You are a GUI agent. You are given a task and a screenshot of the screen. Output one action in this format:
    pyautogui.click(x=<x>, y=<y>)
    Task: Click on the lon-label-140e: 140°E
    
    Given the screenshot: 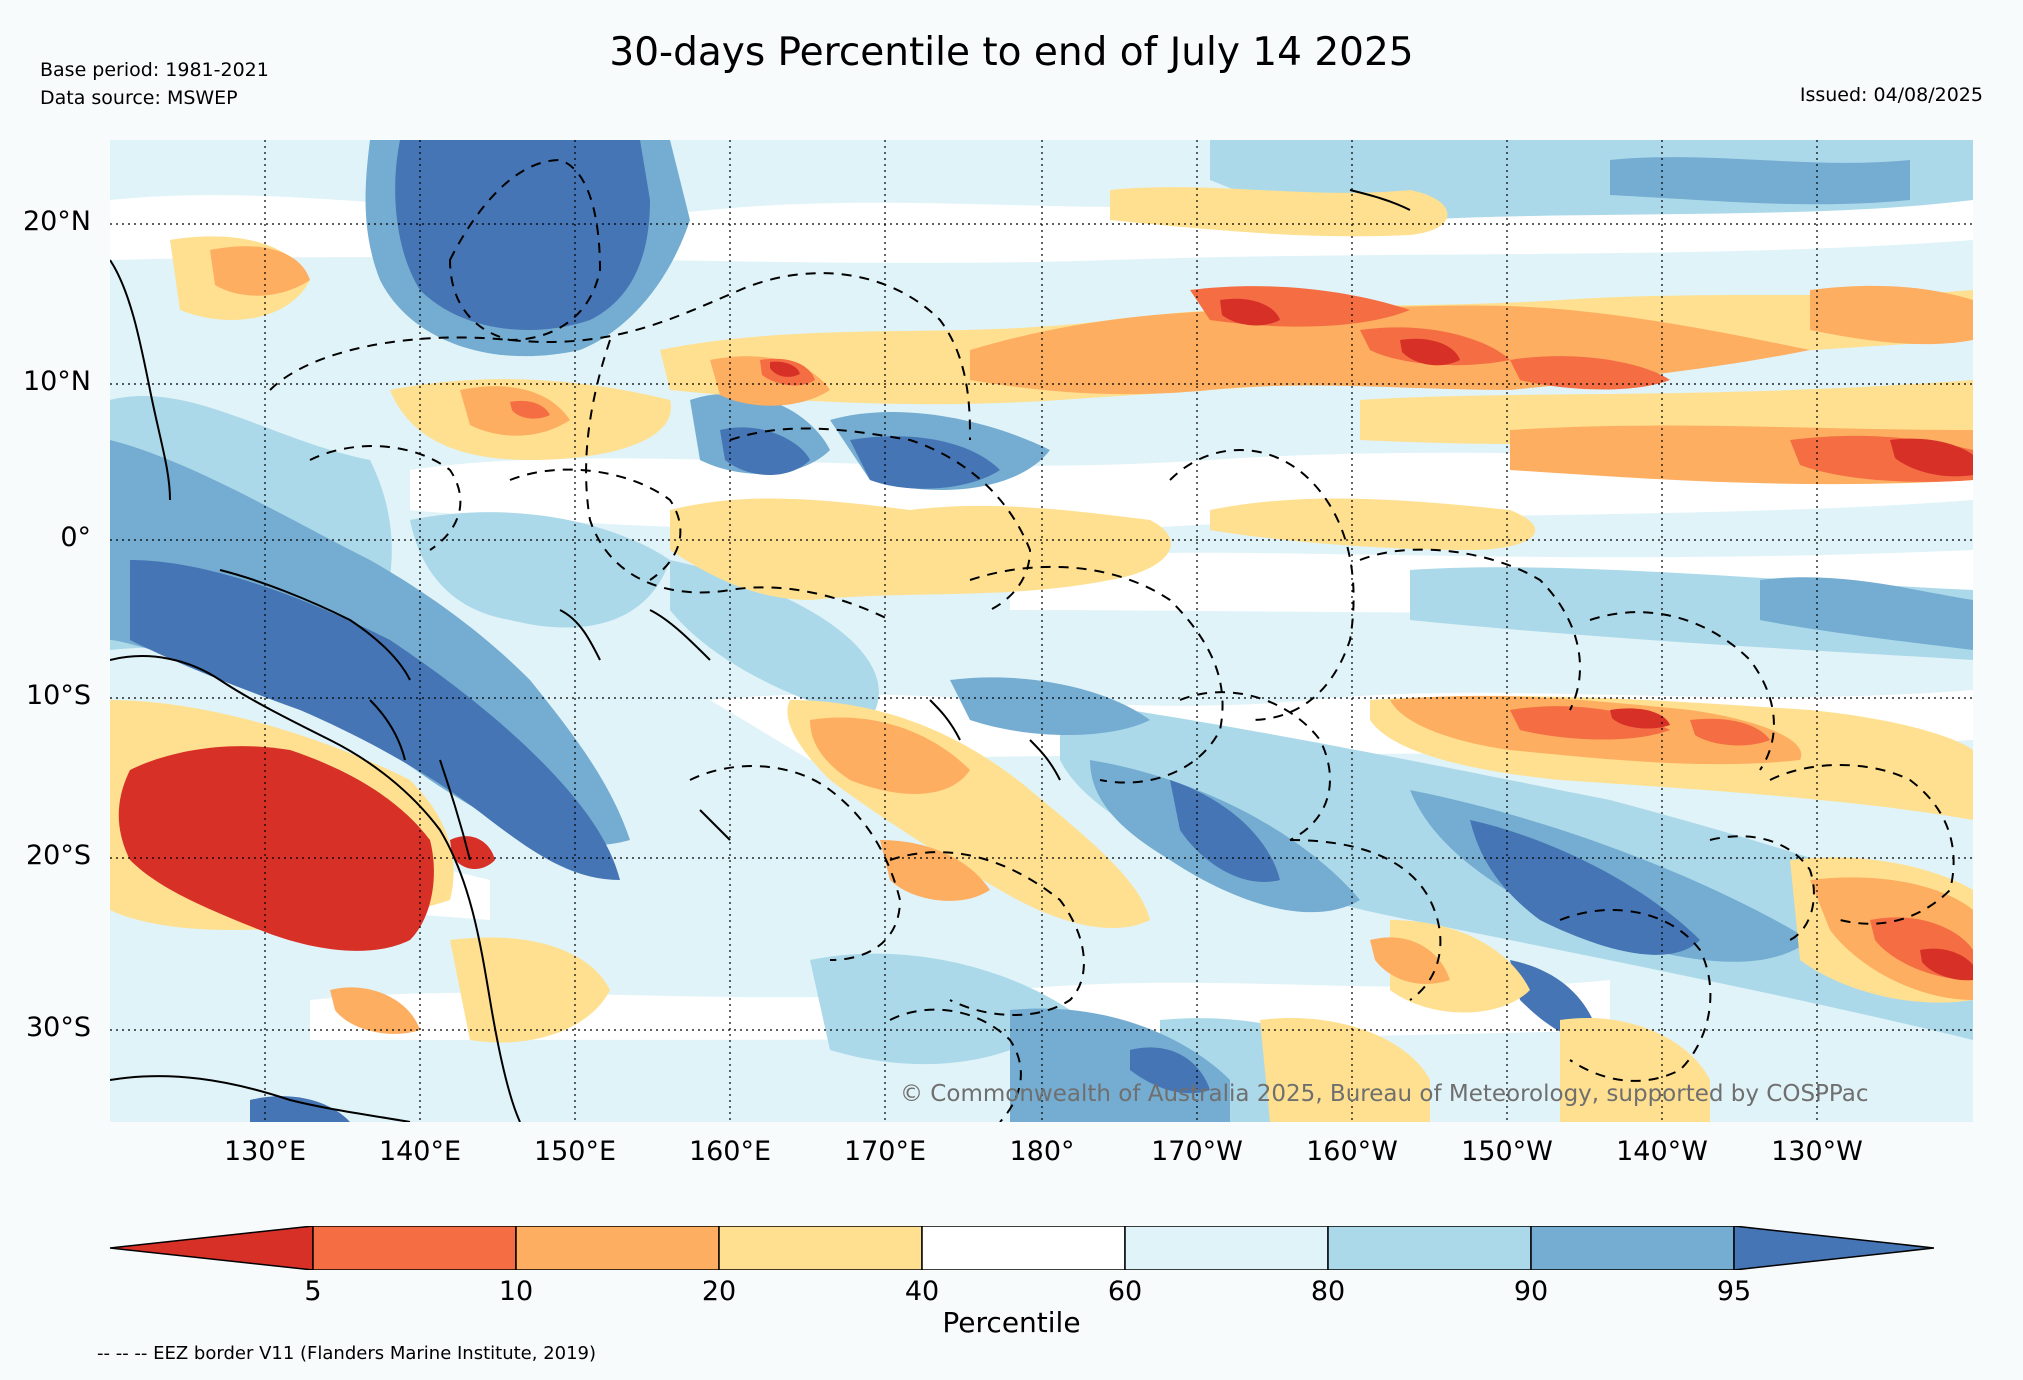 What is the action you would take?
    pyautogui.click(x=420, y=1151)
    